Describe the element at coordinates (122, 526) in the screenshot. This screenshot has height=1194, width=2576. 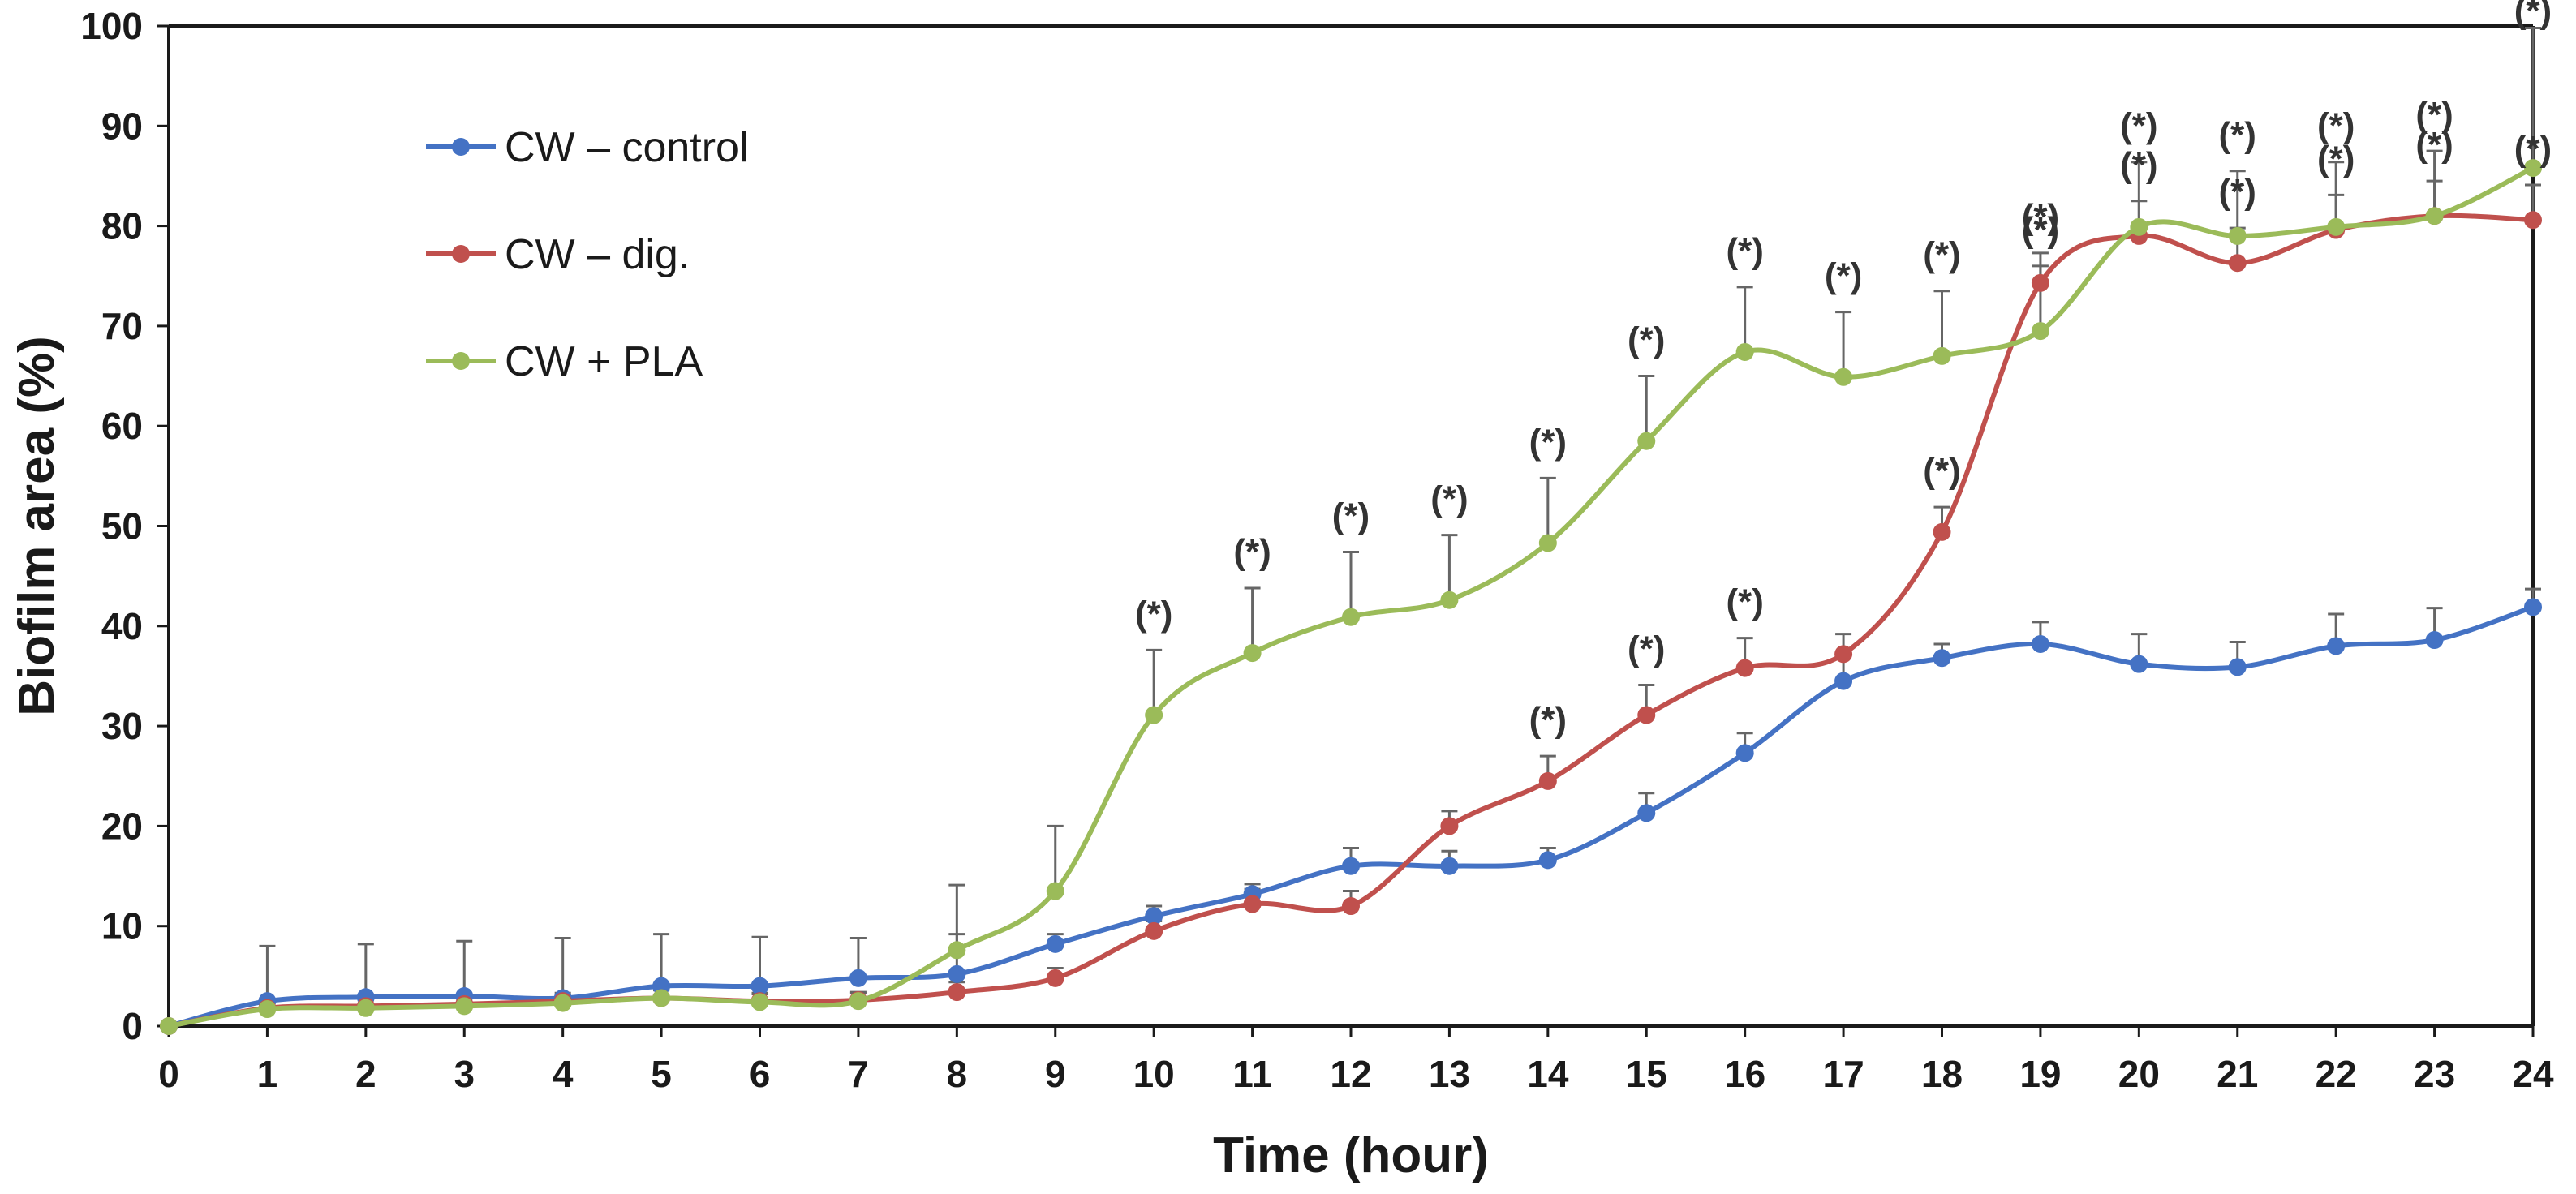
I see `y-tick-label: 50` at that location.